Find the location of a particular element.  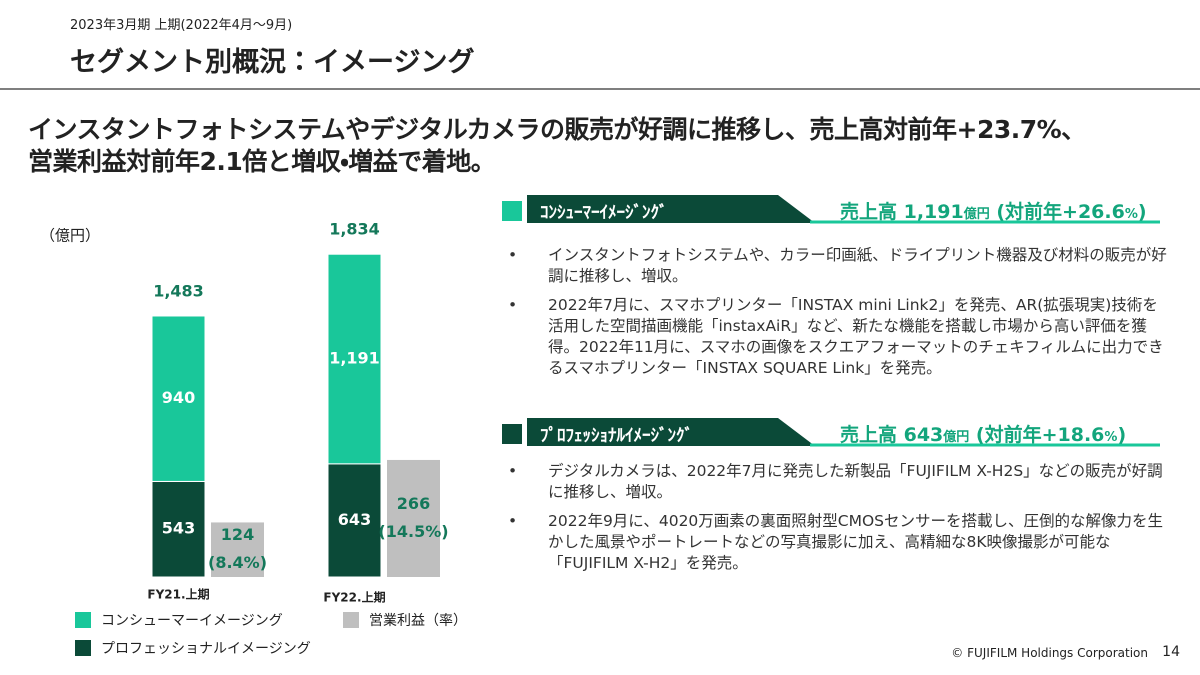

legend-text: コンシューマーイメージング is located at coordinates (192, 621).